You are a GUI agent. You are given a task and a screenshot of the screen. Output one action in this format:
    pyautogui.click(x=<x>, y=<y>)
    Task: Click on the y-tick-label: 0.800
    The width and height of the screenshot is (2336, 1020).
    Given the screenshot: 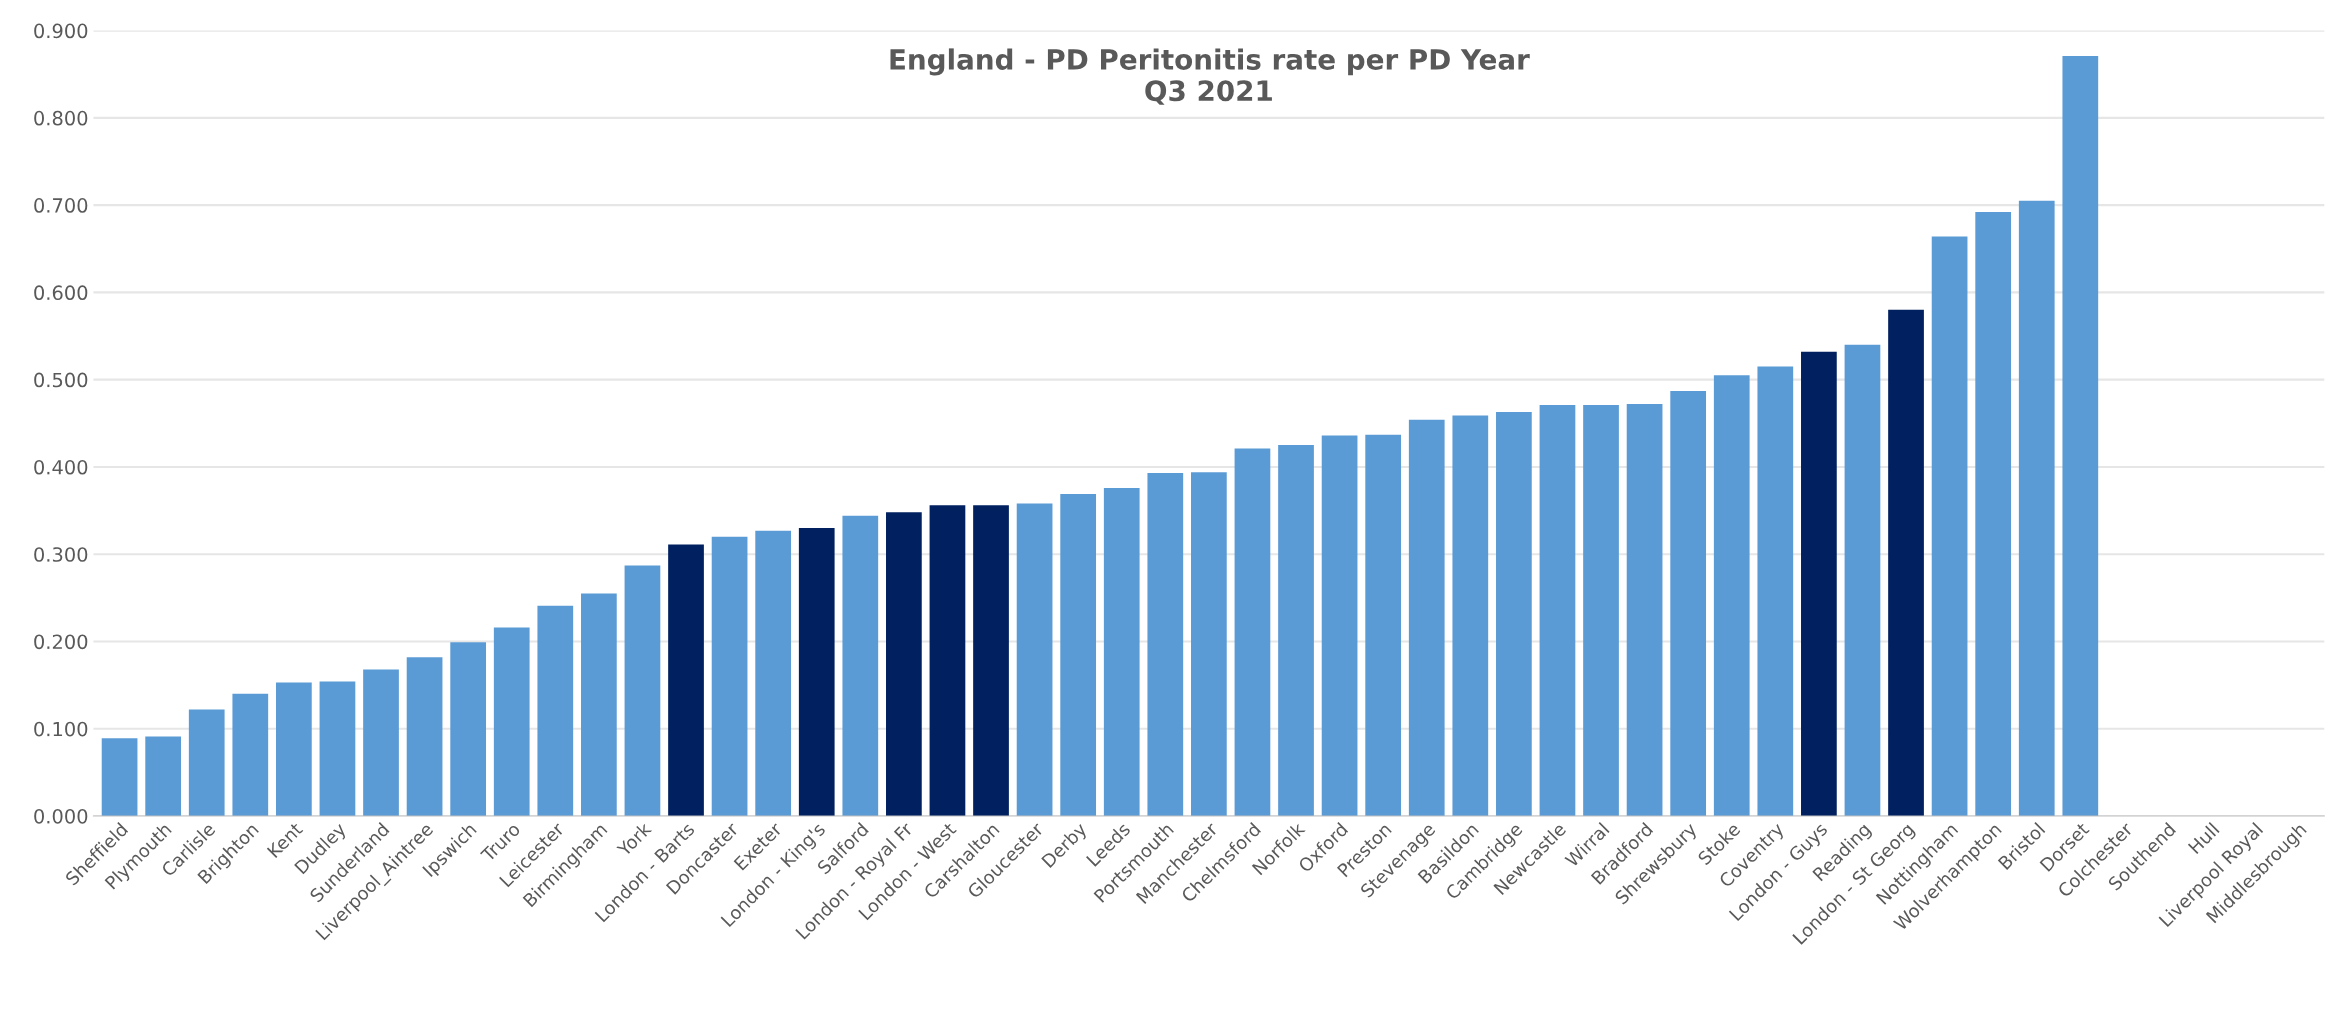 What is the action you would take?
    pyautogui.click(x=61, y=118)
    